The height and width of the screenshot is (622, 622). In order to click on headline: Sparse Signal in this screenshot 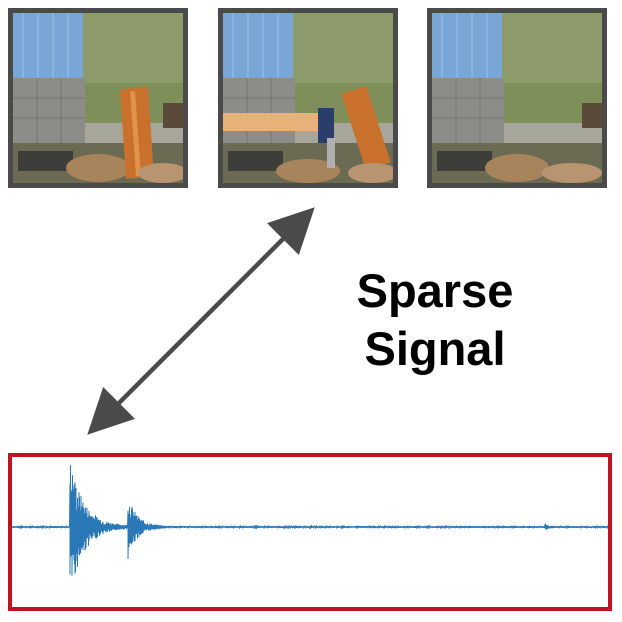, I will do `click(435, 320)`.